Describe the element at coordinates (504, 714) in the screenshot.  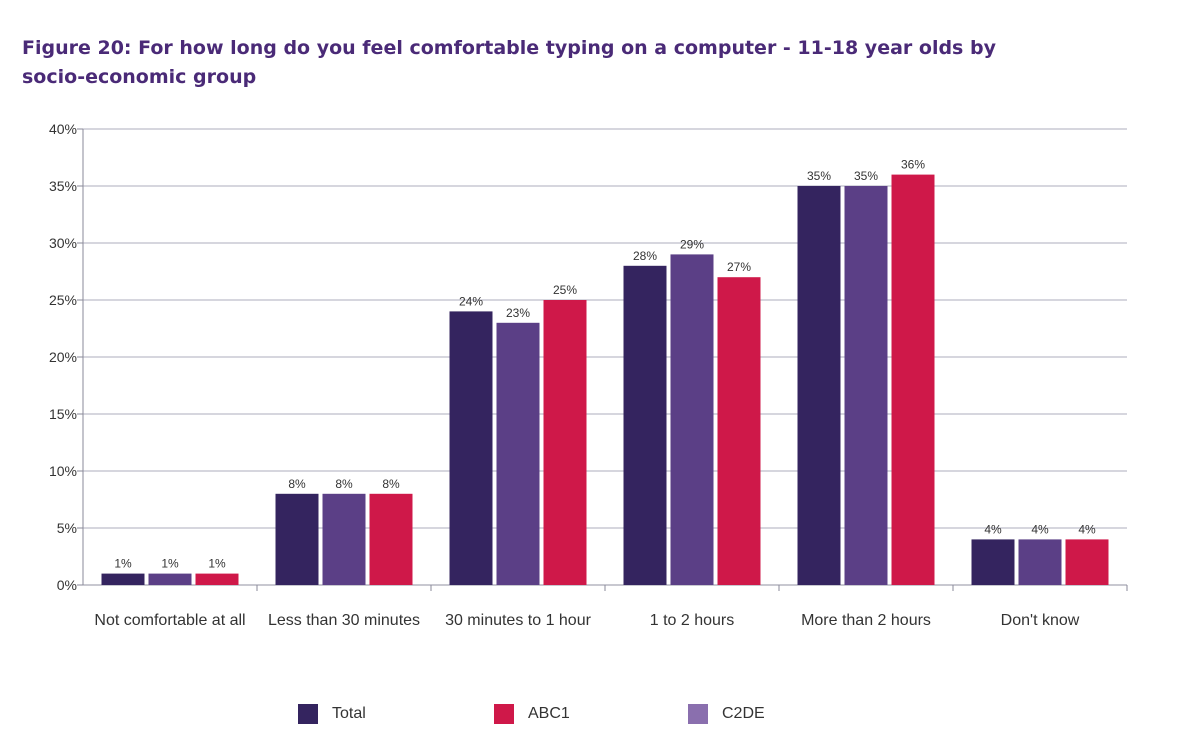
I see `legend-swatch-abc1` at that location.